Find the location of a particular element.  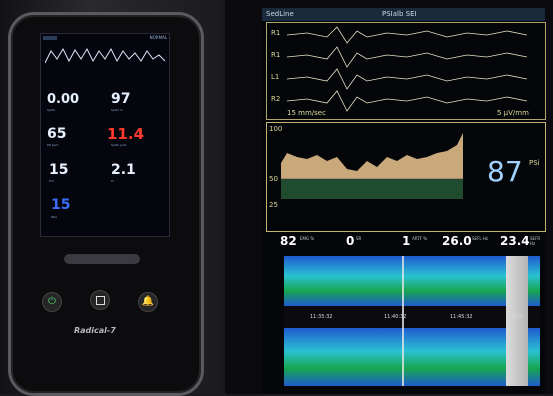

home-icon is located at coordinates (100, 300).